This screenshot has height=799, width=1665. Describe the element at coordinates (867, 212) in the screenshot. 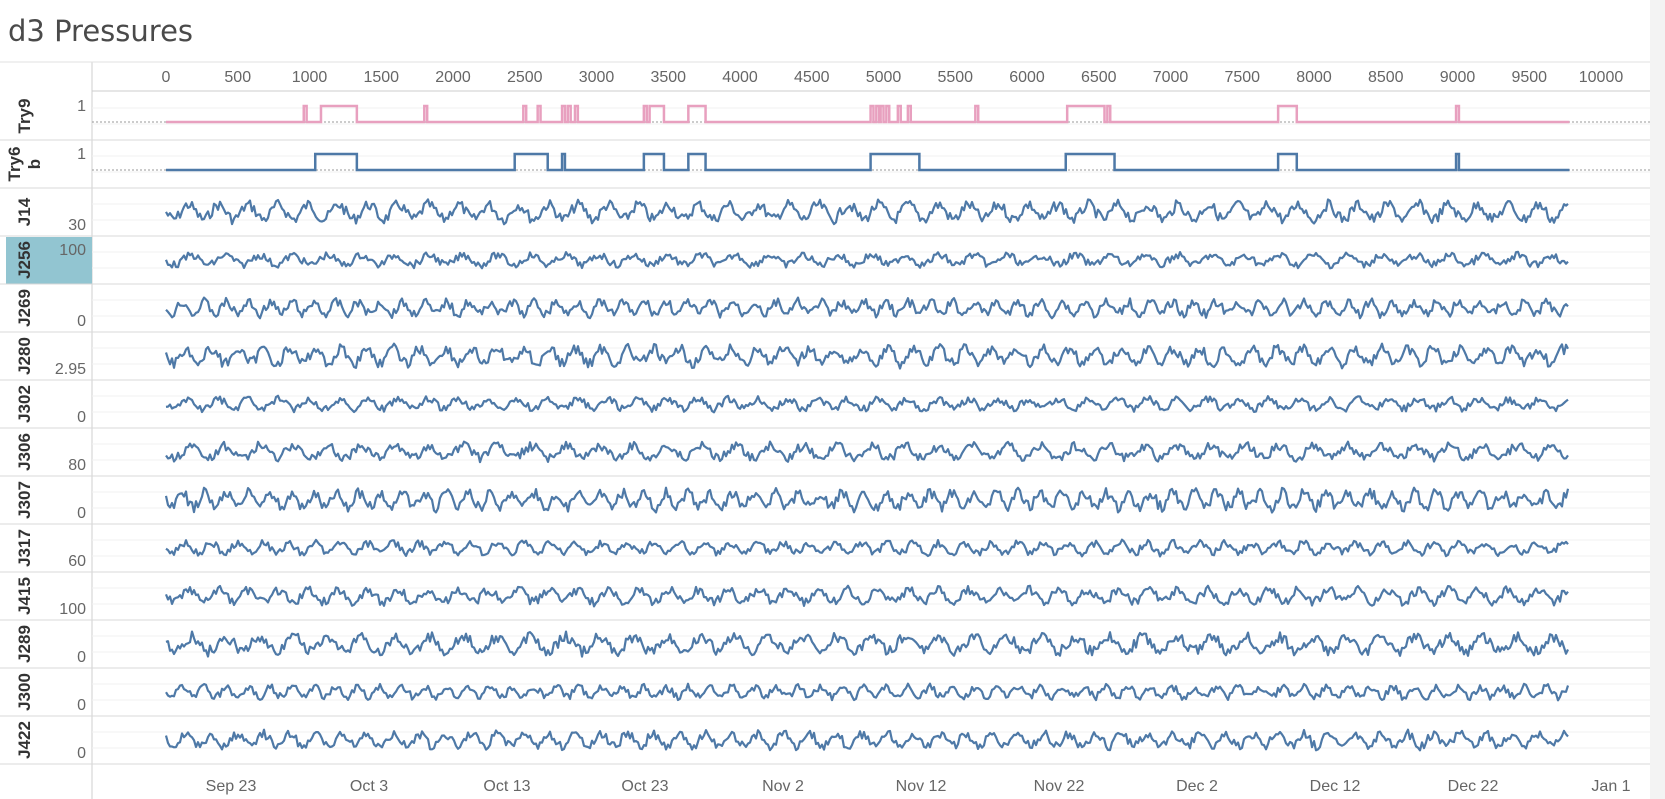

I see `series-line-J14` at that location.